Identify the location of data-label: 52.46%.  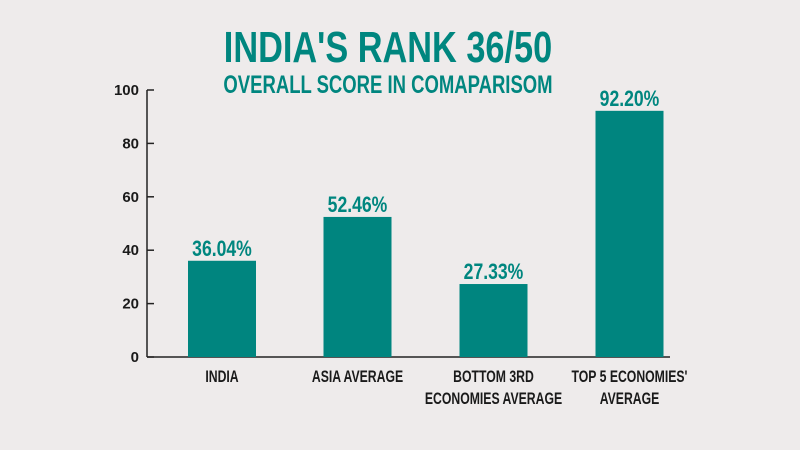
(358, 205).